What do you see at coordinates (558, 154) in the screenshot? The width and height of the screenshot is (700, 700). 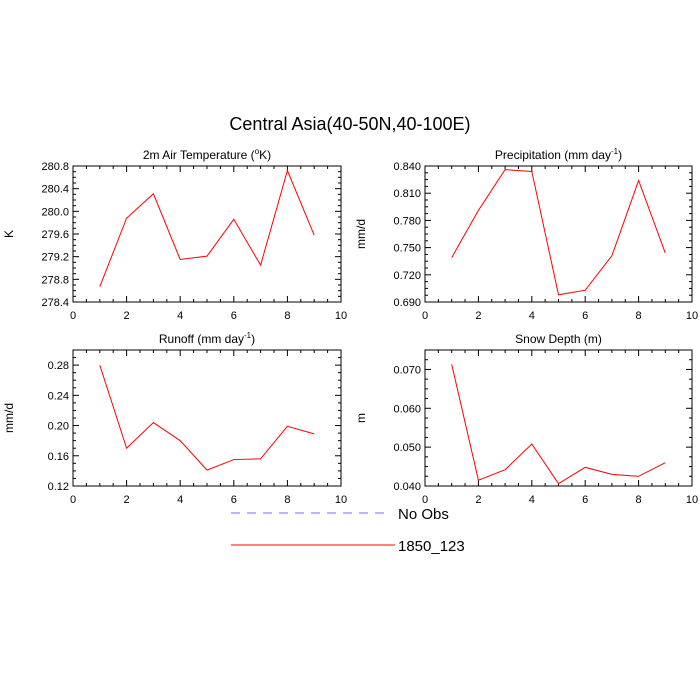 I see `panel-title: Precipitation (mm day-1)` at bounding box center [558, 154].